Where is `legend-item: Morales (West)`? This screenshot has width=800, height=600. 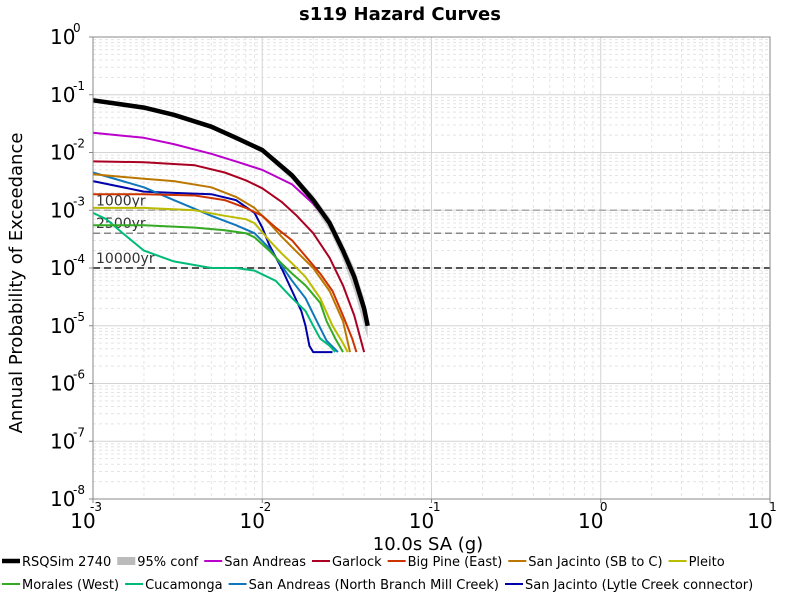 legend-item: Morales (West) is located at coordinates (60, 585).